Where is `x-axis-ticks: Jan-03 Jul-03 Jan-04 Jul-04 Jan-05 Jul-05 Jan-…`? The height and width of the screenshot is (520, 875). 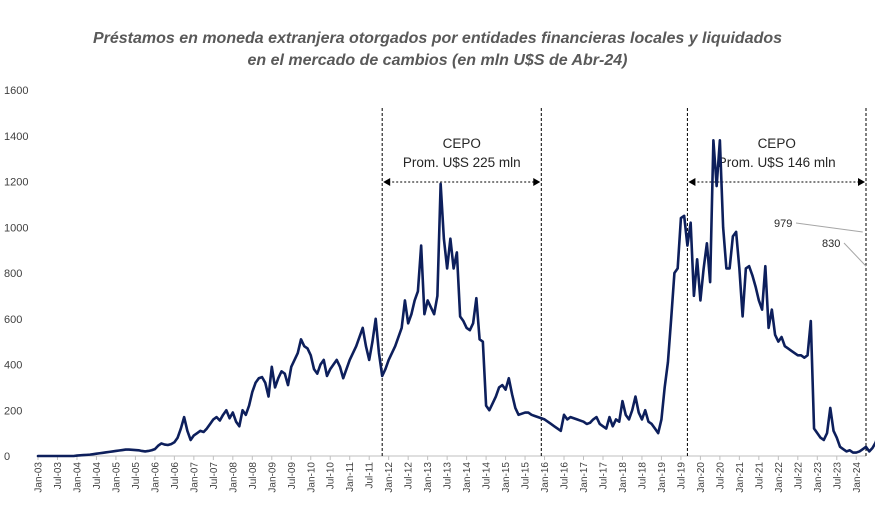 x-axis-ticks: Jan-03 Jul-03 Jan-04 Jul-04 Jan-05 Jul-05 Jan-… is located at coordinates (448, 474).